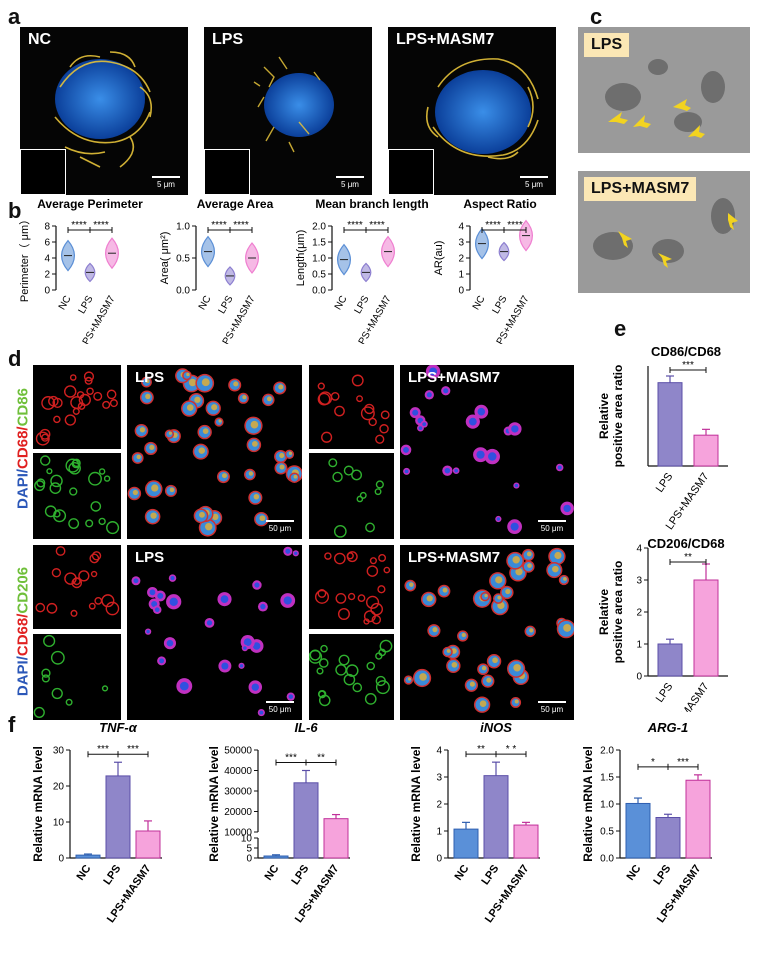 This screenshot has height=962, width=758. What do you see at coordinates (685, 543) in the screenshot?
I see `chart-title: CD206/CD68` at bounding box center [685, 543].